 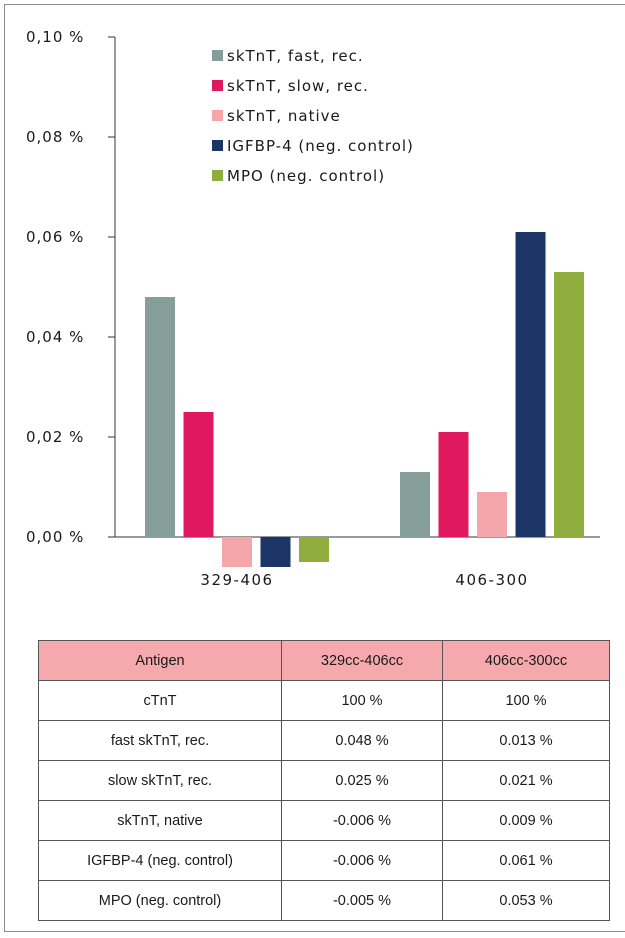 What do you see at coordinates (298, 86) in the screenshot?
I see `legend-label: skTnT, slow, rec.` at bounding box center [298, 86].